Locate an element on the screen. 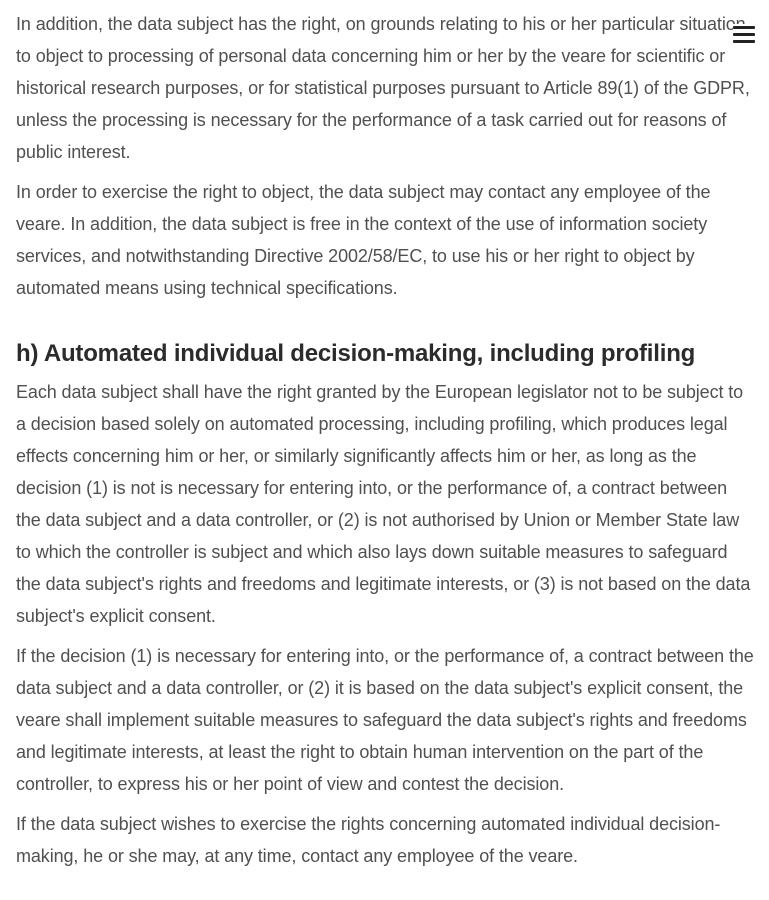 This screenshot has height=900, width=769. hamburger-menu-icon is located at coordinates (744, 34).